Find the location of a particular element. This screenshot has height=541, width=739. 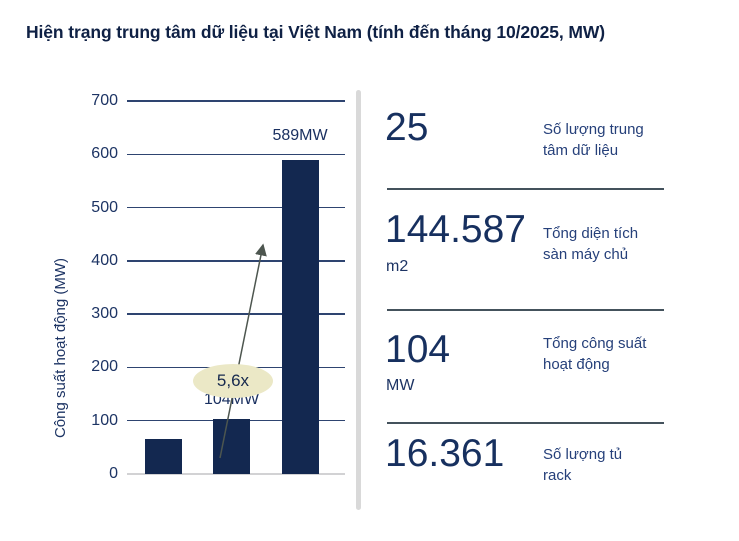

y-tick-500: 500 is located at coordinates (104, 207).